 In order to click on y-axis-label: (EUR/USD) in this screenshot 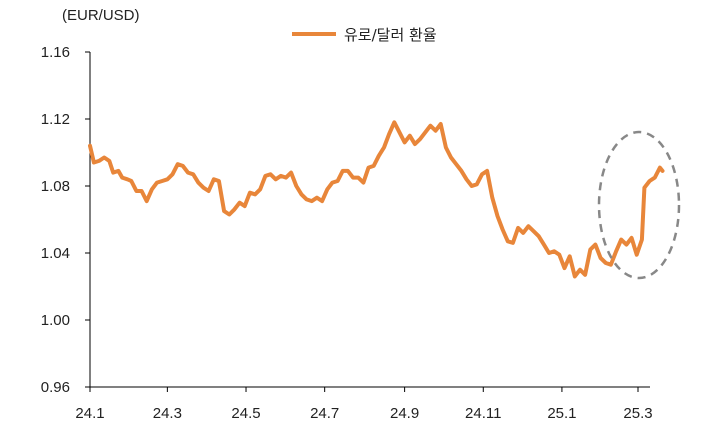, I will do `click(101, 15)`.